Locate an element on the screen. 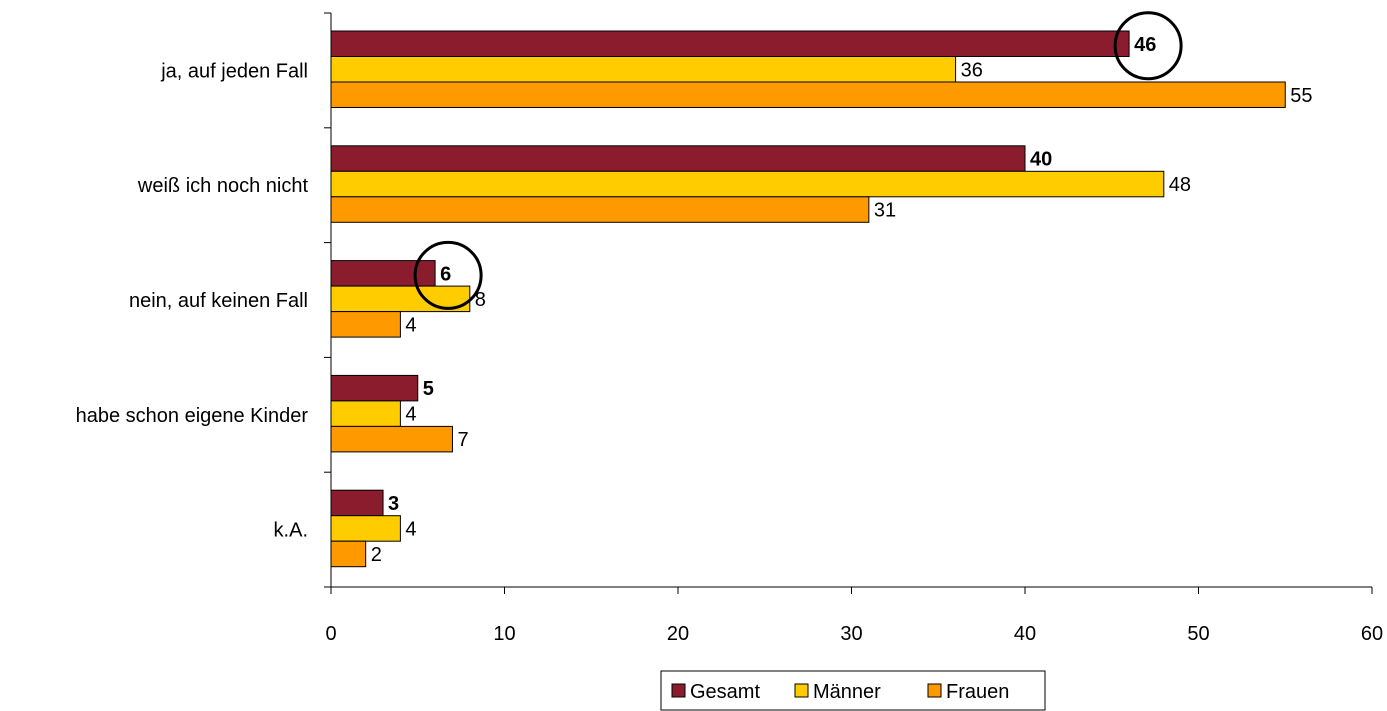  x-tick-label: 40 is located at coordinates (1025, 634).